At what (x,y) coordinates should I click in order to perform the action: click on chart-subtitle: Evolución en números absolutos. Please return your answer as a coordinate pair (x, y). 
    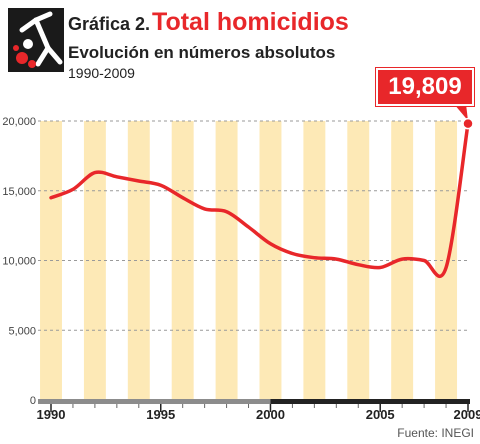
    Looking at the image, I should click on (202, 52).